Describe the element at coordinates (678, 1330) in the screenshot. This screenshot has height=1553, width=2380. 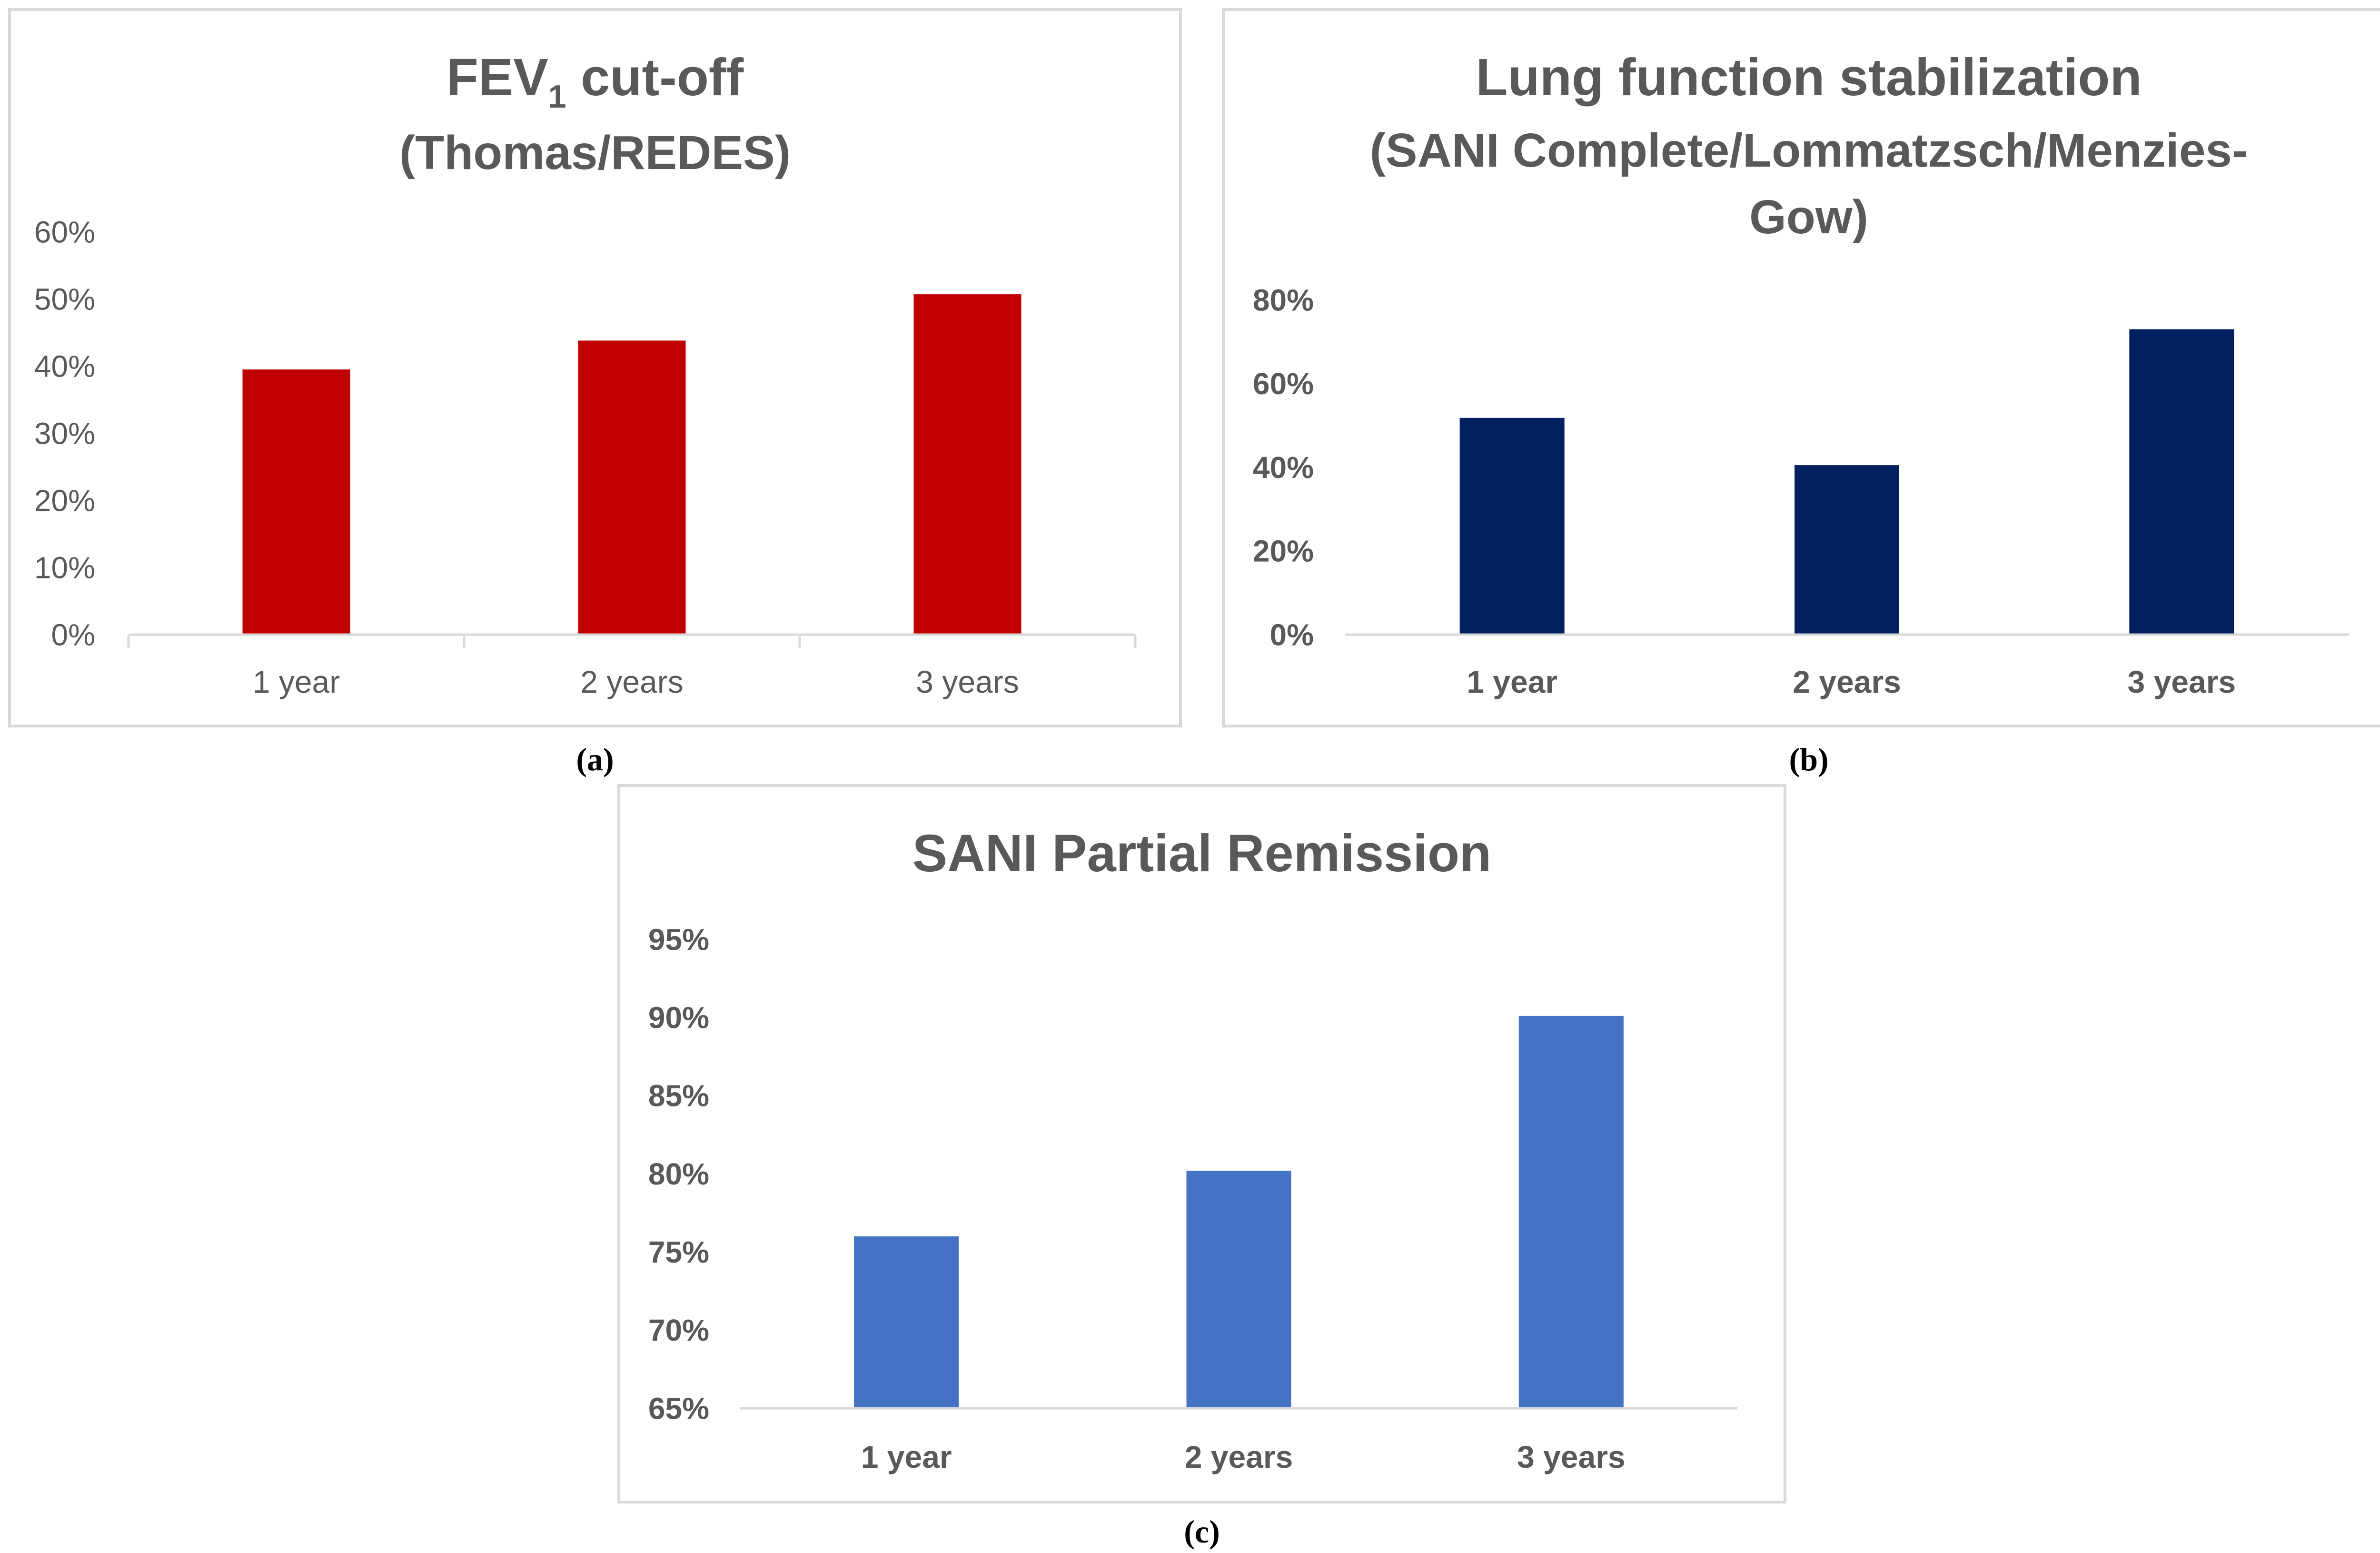
I see `y-tick-label: 70%` at that location.